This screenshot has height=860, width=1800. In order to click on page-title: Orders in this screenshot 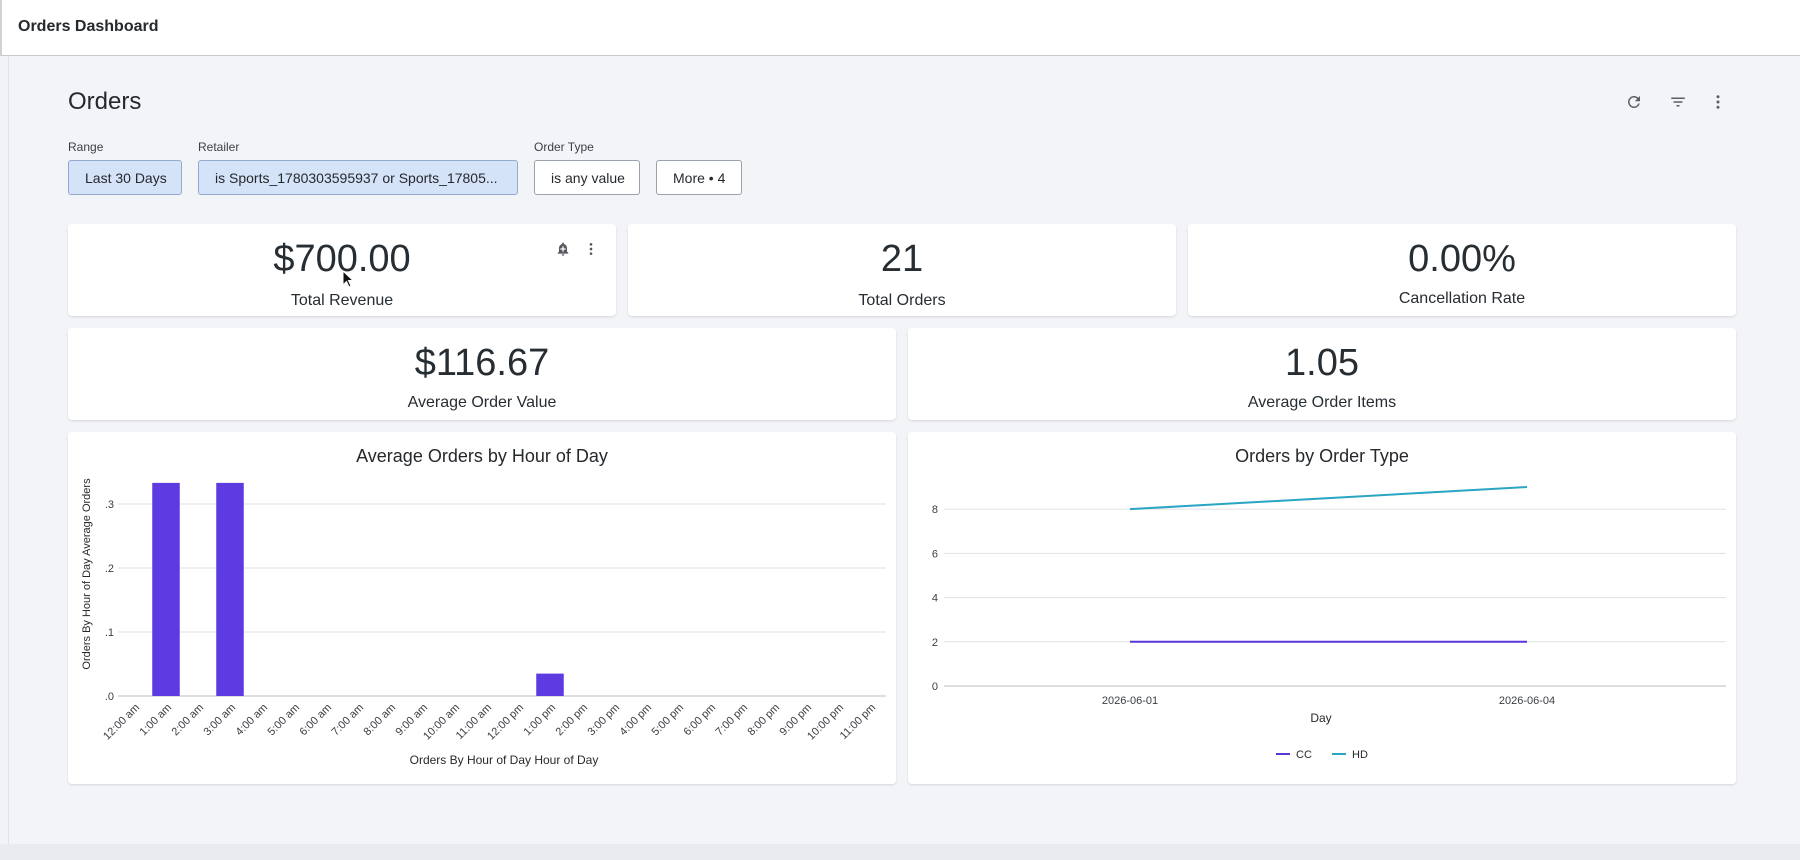, I will do `click(105, 101)`.